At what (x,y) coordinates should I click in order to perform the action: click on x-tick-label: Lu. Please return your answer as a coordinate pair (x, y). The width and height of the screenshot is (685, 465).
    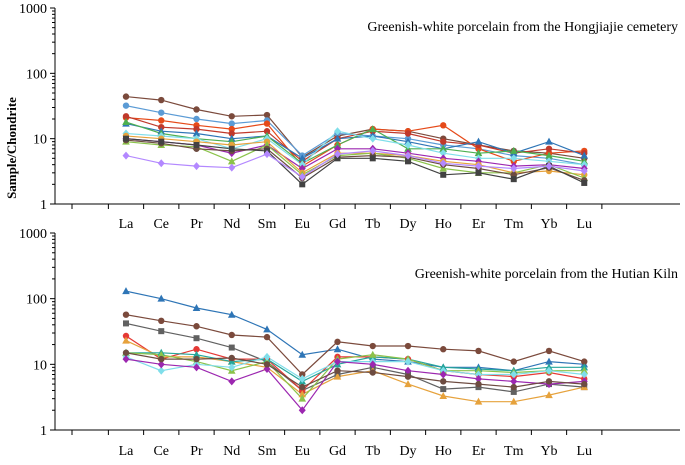
    Looking at the image, I should click on (584, 451).